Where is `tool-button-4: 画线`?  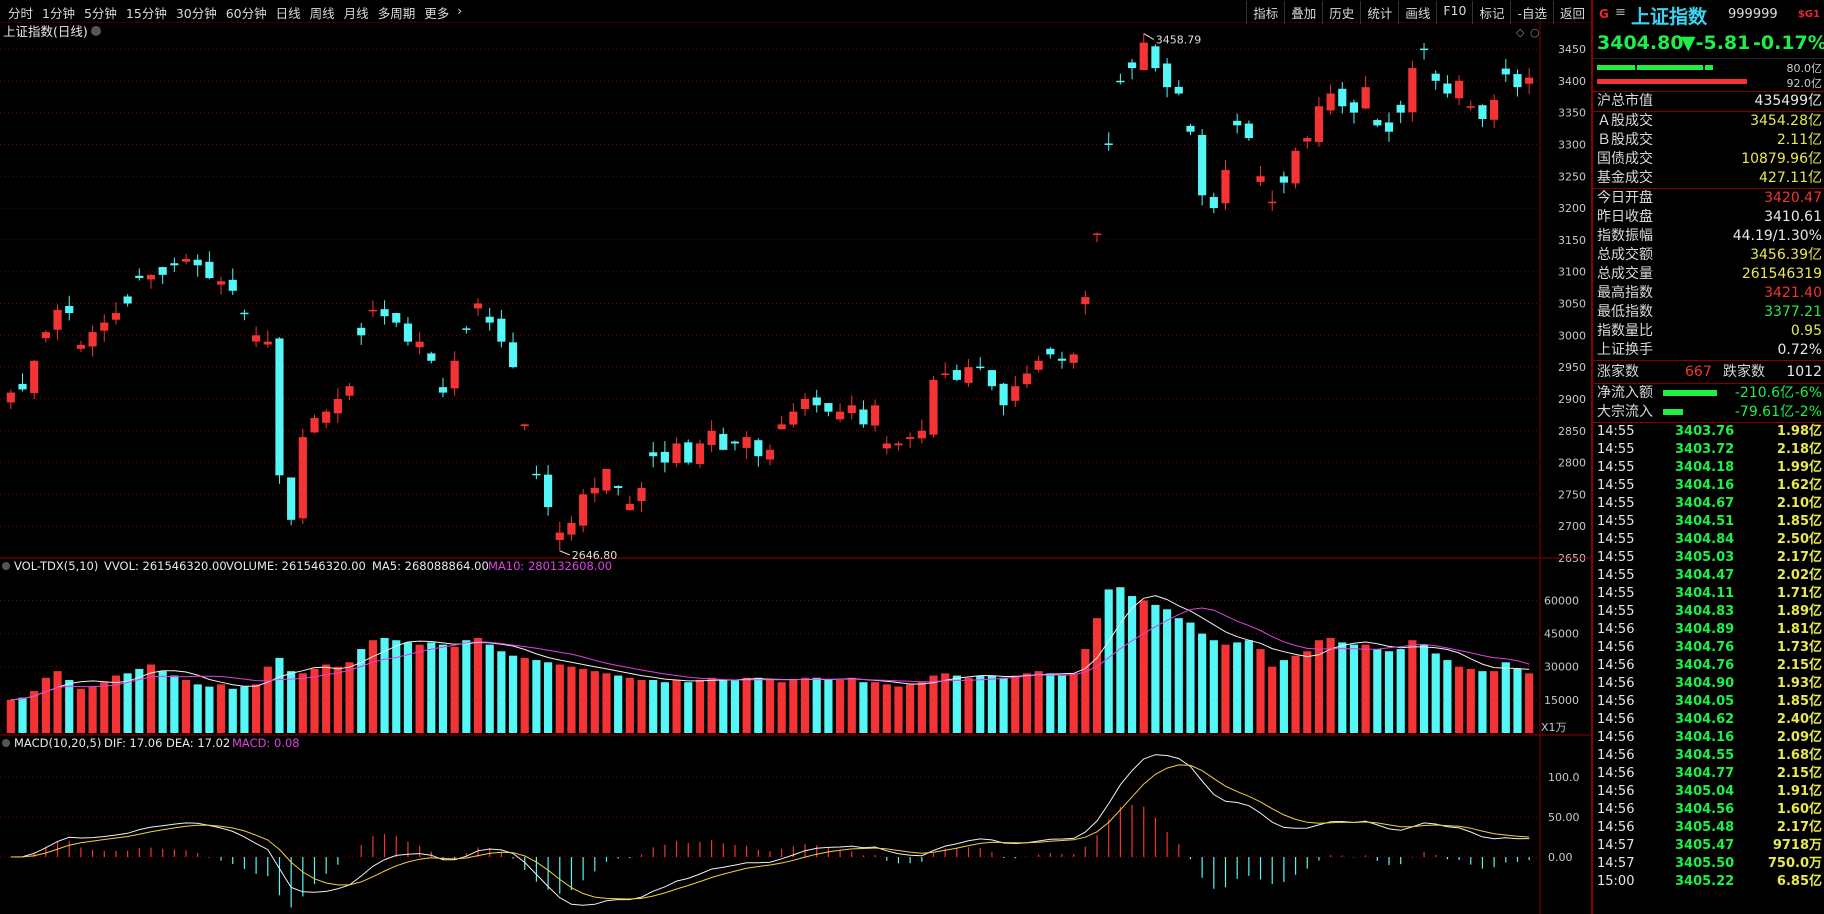 tool-button-4: 画线 is located at coordinates (1417, 12).